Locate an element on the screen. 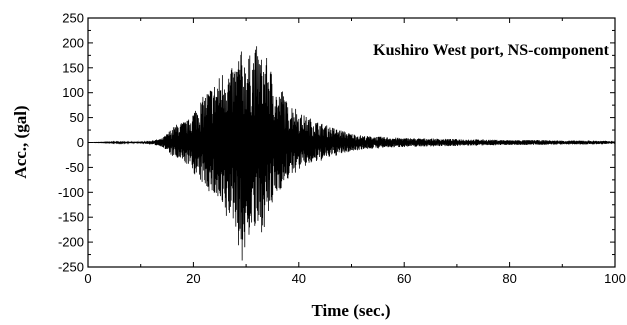 This screenshot has height=325, width=627. x-tick-label: 20 is located at coordinates (193, 278).